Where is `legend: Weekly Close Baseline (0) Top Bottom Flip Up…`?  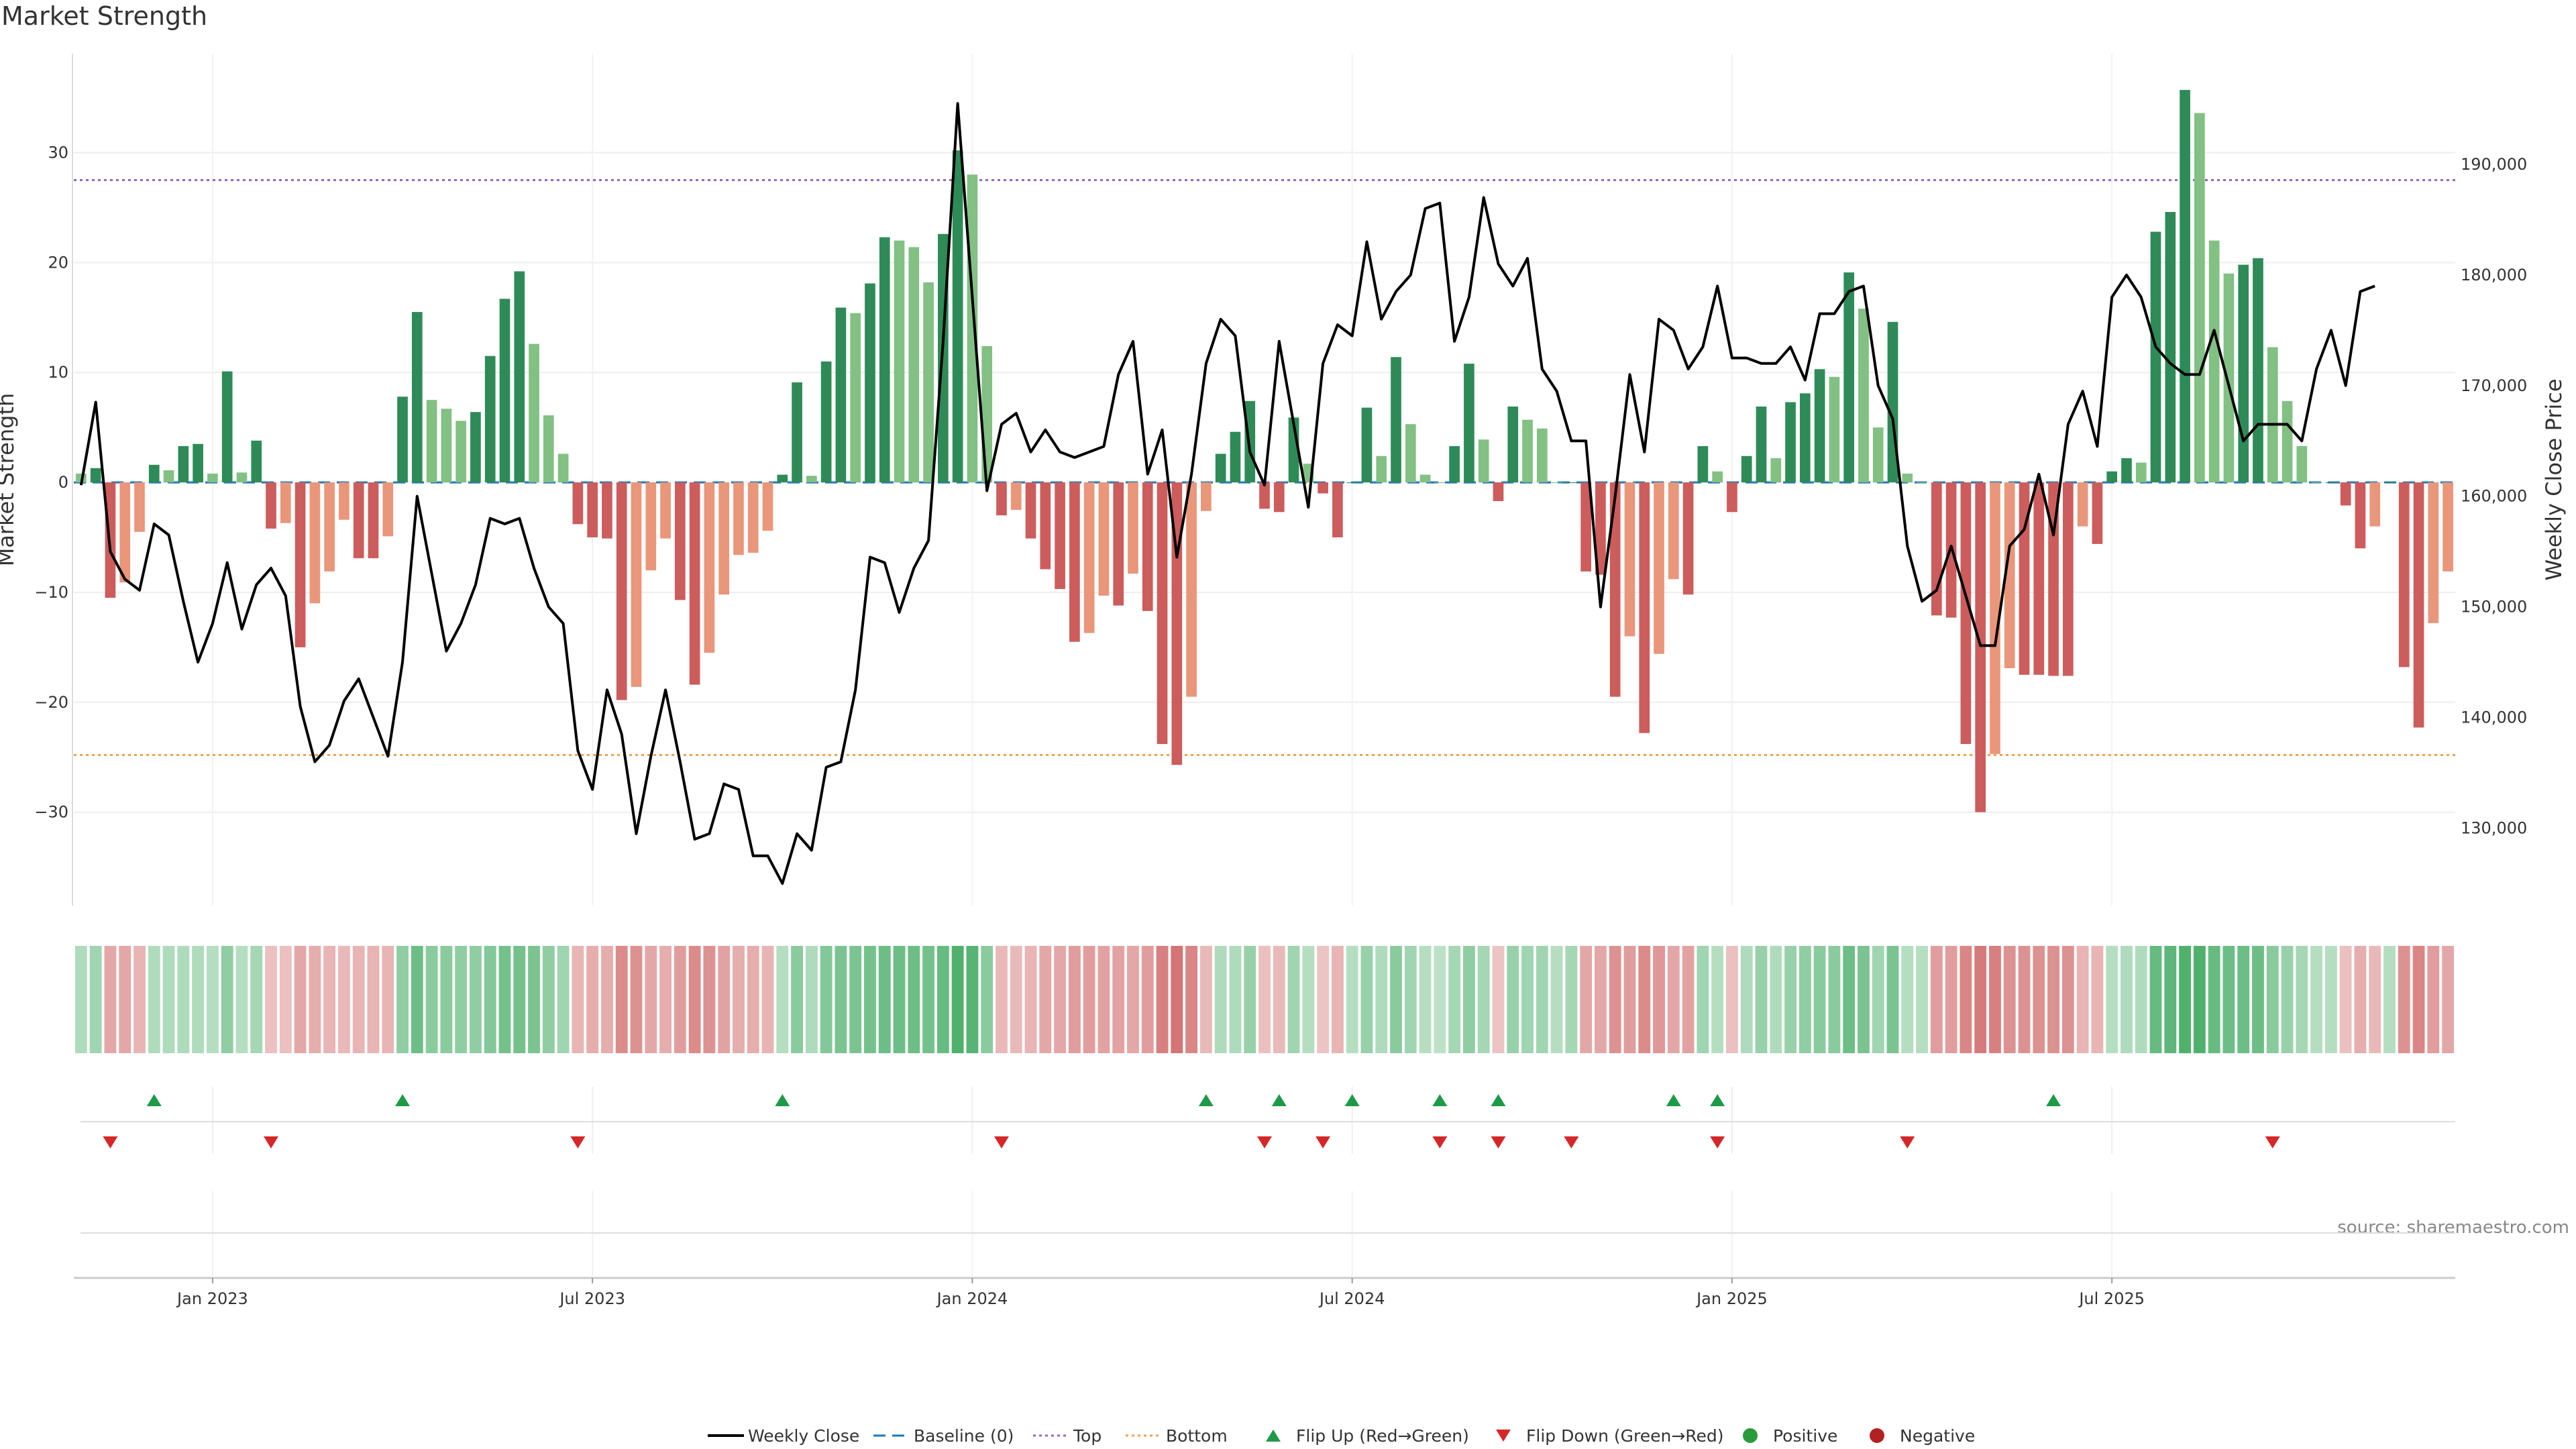 legend: Weekly Close Baseline (0) Top Bottom Flip Up… is located at coordinates (1341, 1436).